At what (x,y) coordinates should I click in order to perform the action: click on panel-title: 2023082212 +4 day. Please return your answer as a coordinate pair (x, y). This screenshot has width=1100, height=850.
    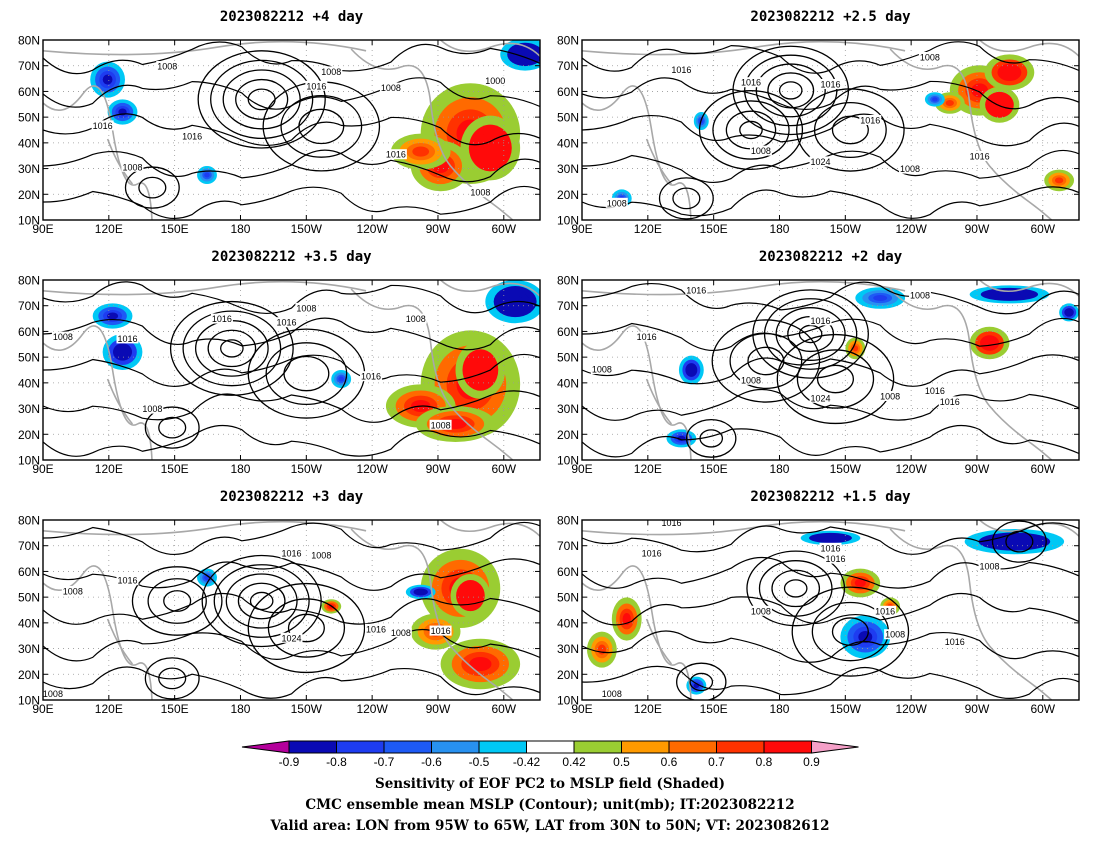
    Looking at the image, I should click on (292, 17).